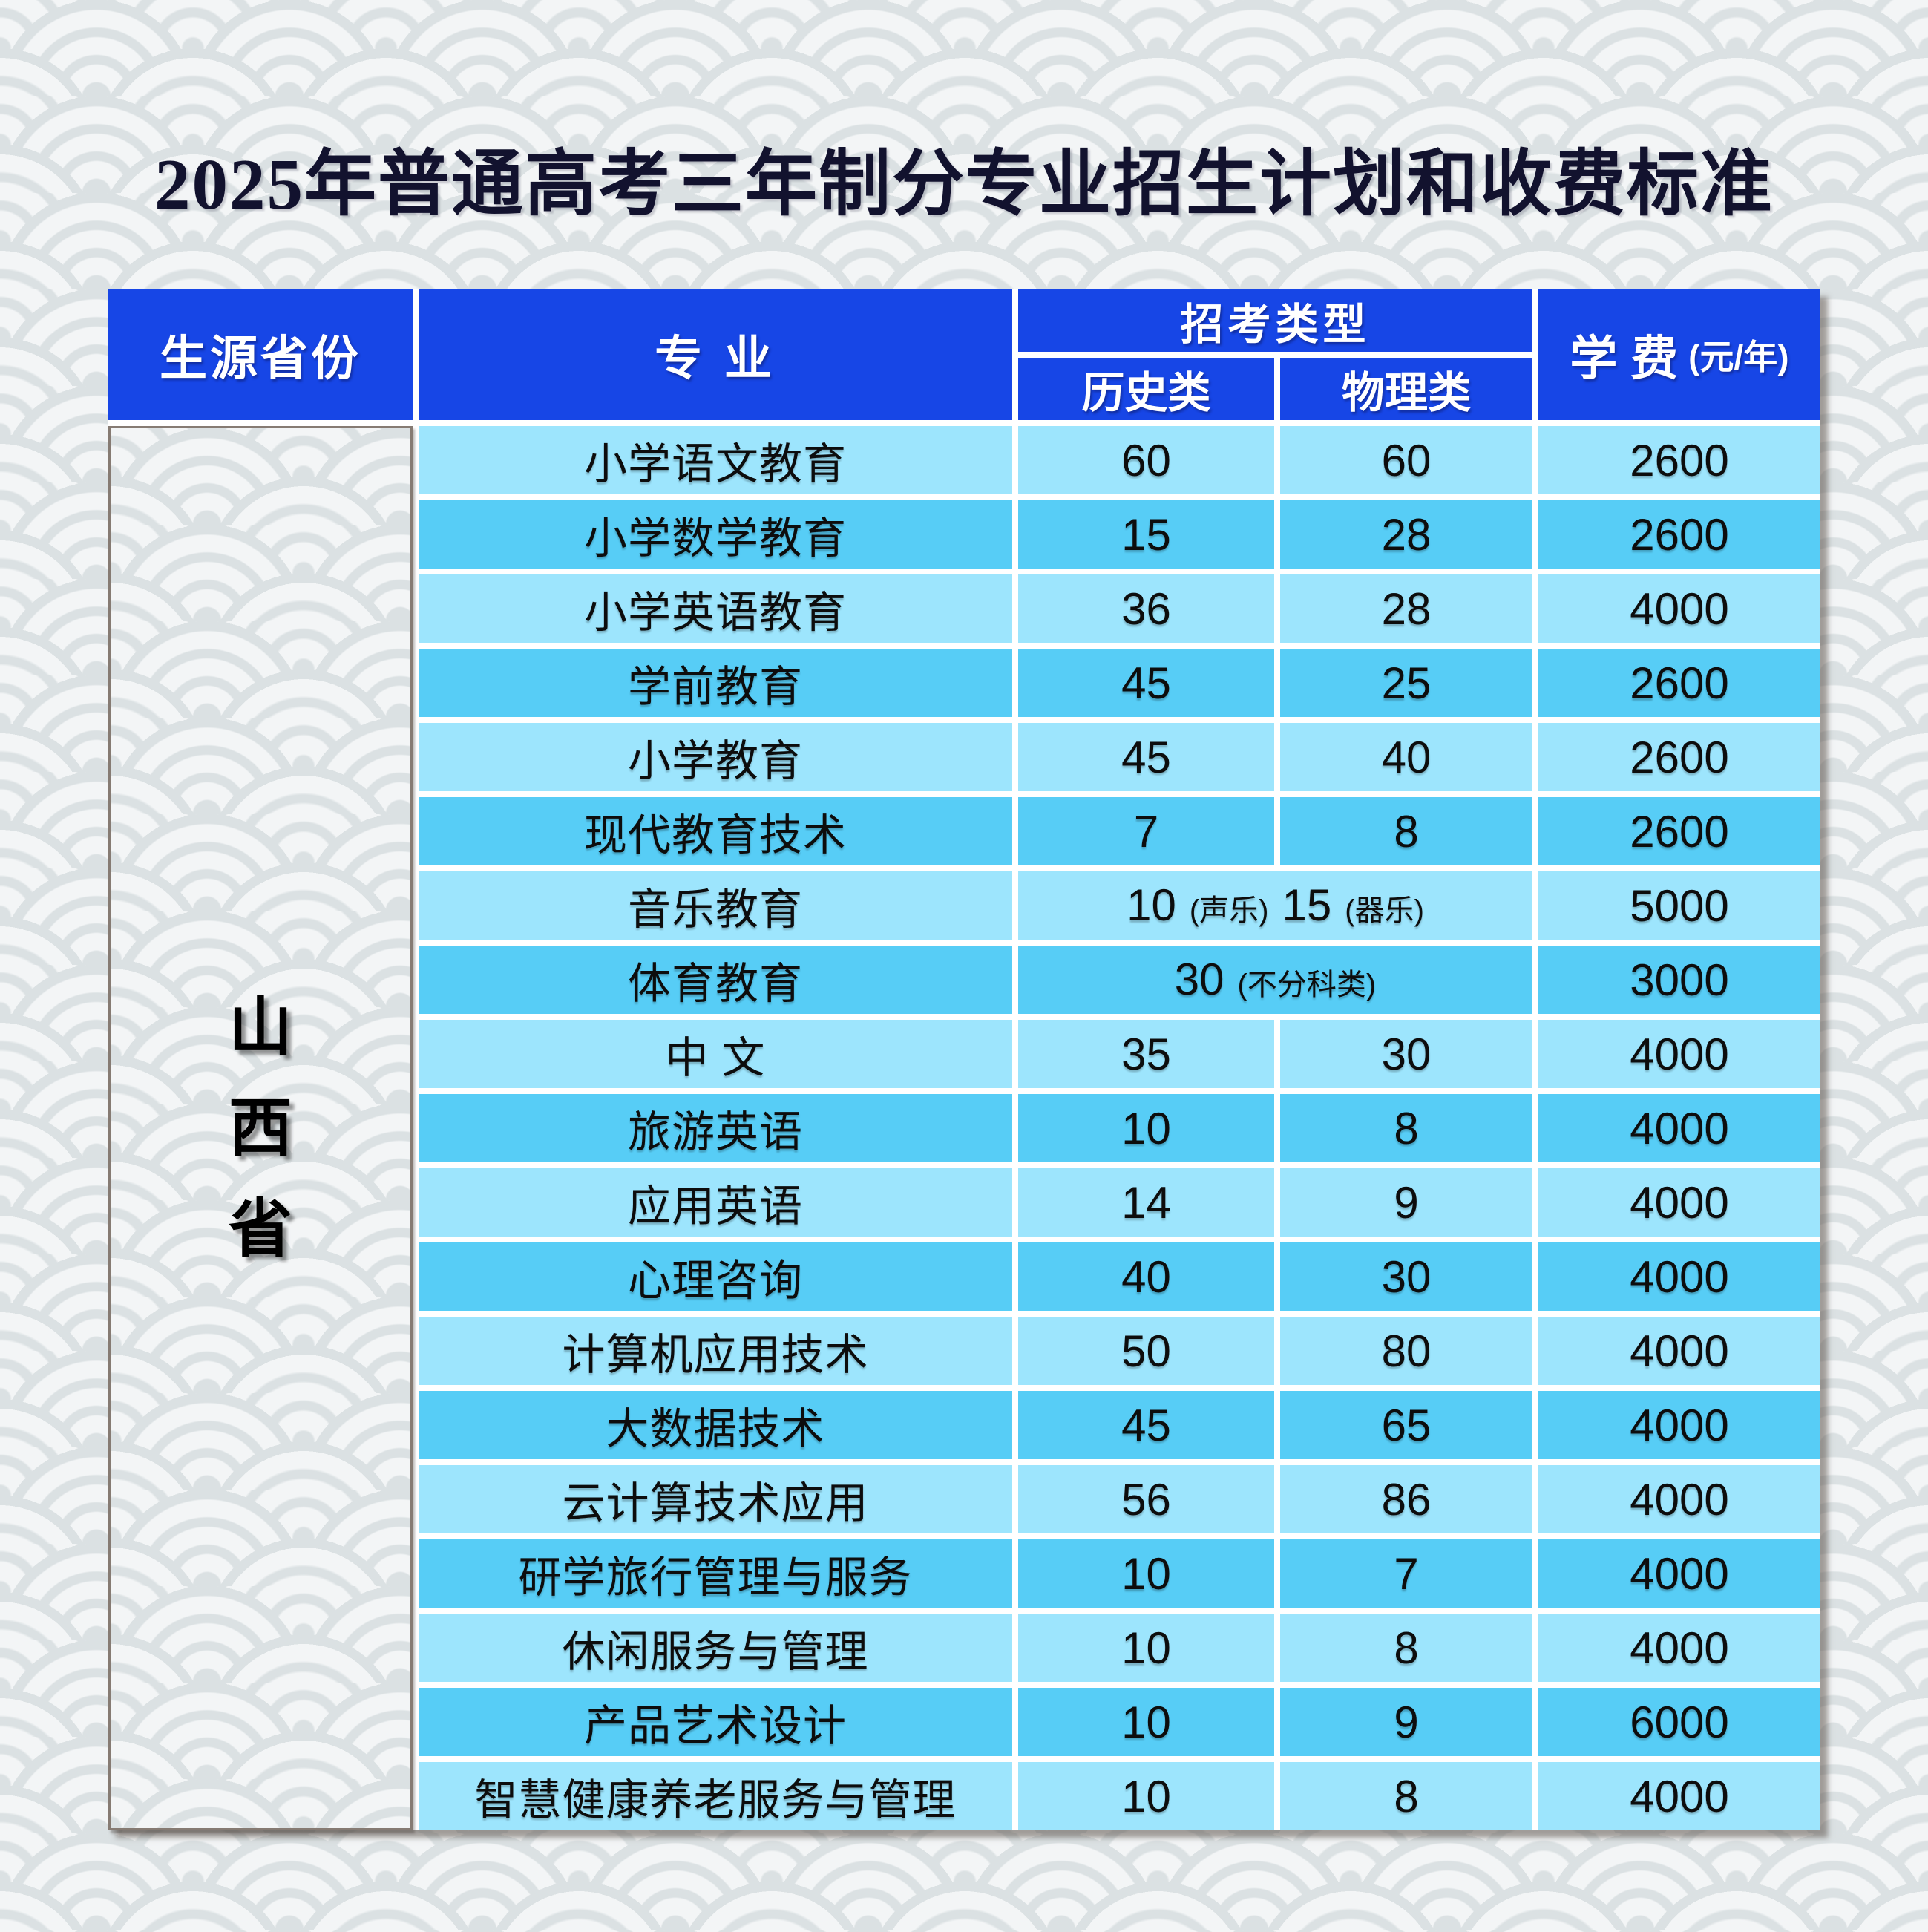 This screenshot has height=1932, width=1928. What do you see at coordinates (1146, 1202) in the screenshot?
I see `history-count-cell: 14` at bounding box center [1146, 1202].